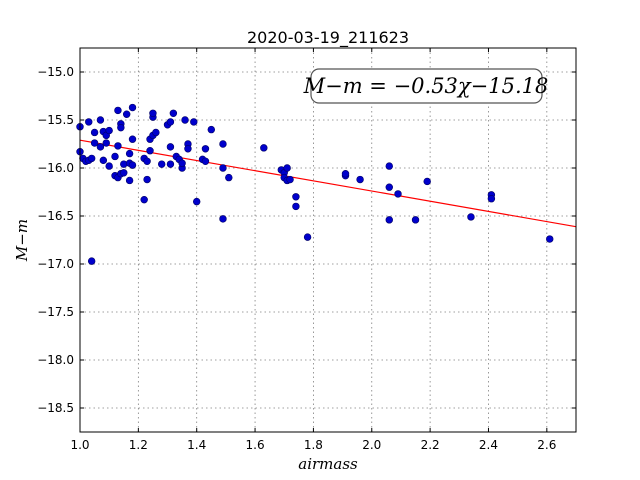  What do you see at coordinates (55, 408) in the screenshot?
I see `y-tick-label: −18.5` at bounding box center [55, 408].